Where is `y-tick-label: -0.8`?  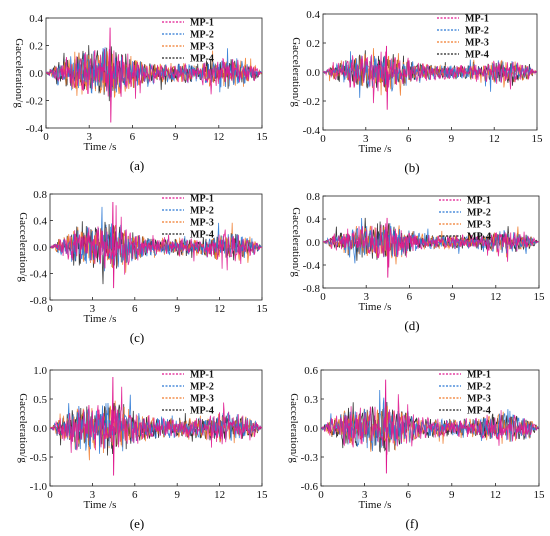
y-tick-label: -0.8 is located at coordinates (312, 289).